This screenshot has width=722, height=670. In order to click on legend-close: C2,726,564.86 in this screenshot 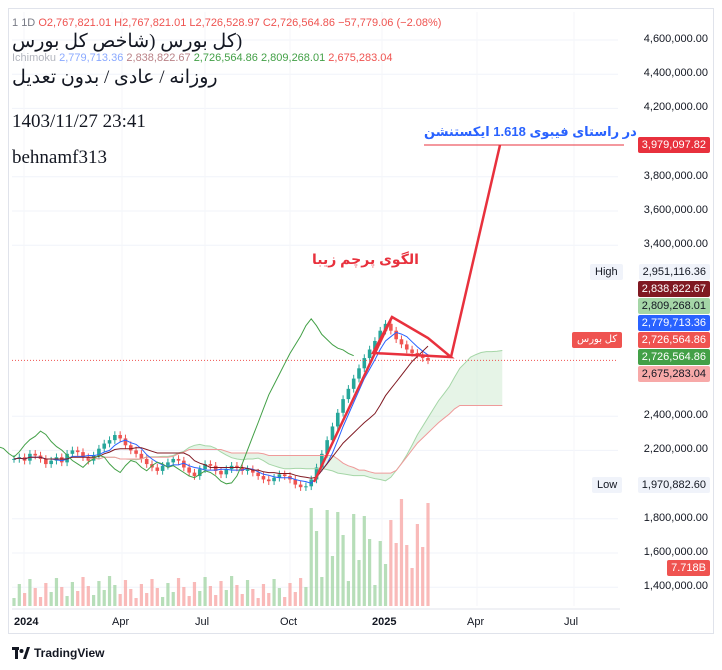, I will do `click(298, 23)`.